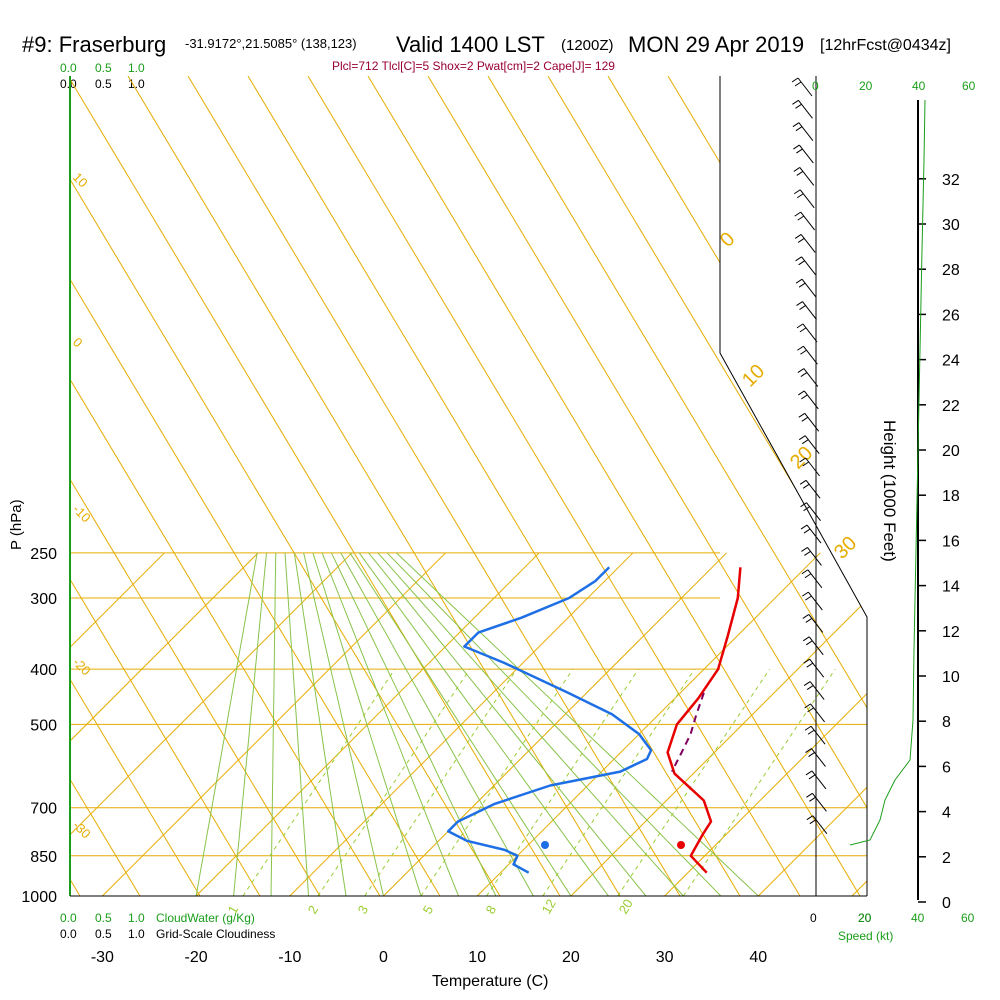  Describe the element at coordinates (82, 830) in the screenshot. I see `isotherm-label-4: -30` at that location.